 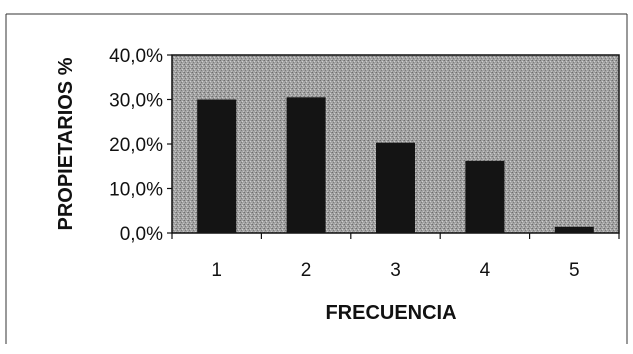 What do you see at coordinates (136, 56) in the screenshot?
I see `y-tick-label: 40,0%` at bounding box center [136, 56].